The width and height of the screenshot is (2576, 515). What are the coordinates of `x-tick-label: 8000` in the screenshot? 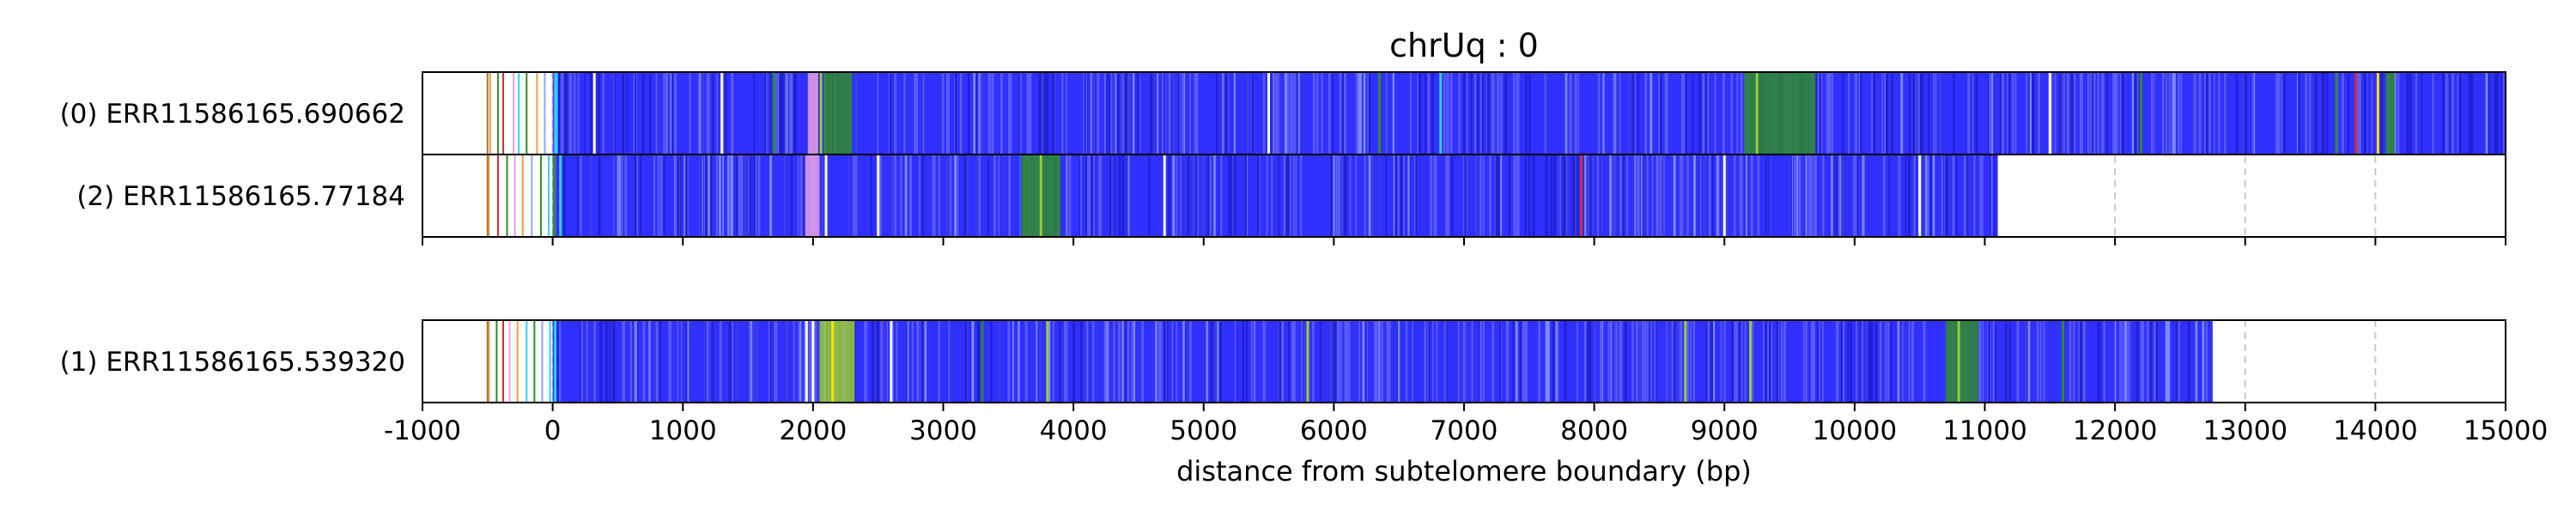 It's located at (1594, 430).